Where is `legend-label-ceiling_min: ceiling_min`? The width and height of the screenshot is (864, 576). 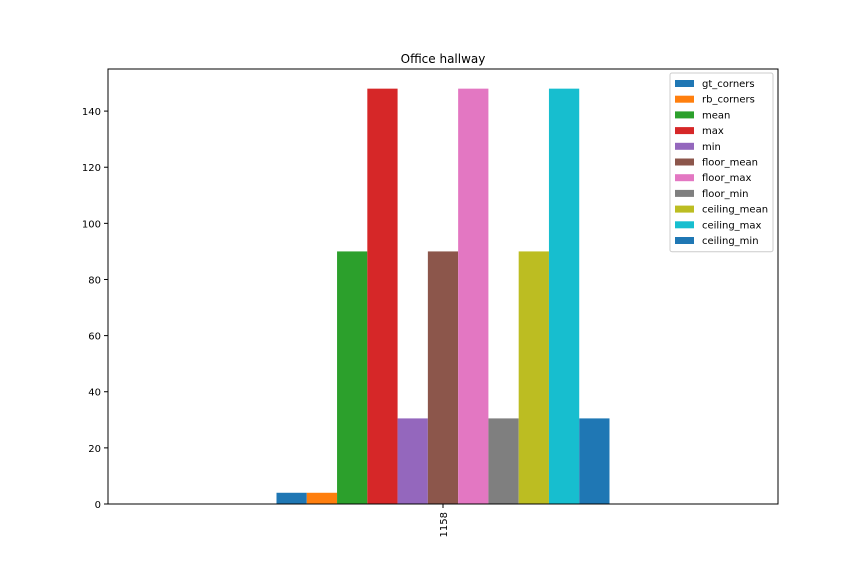
legend-label-ceiling_min: ceiling_min is located at coordinates (730, 241).